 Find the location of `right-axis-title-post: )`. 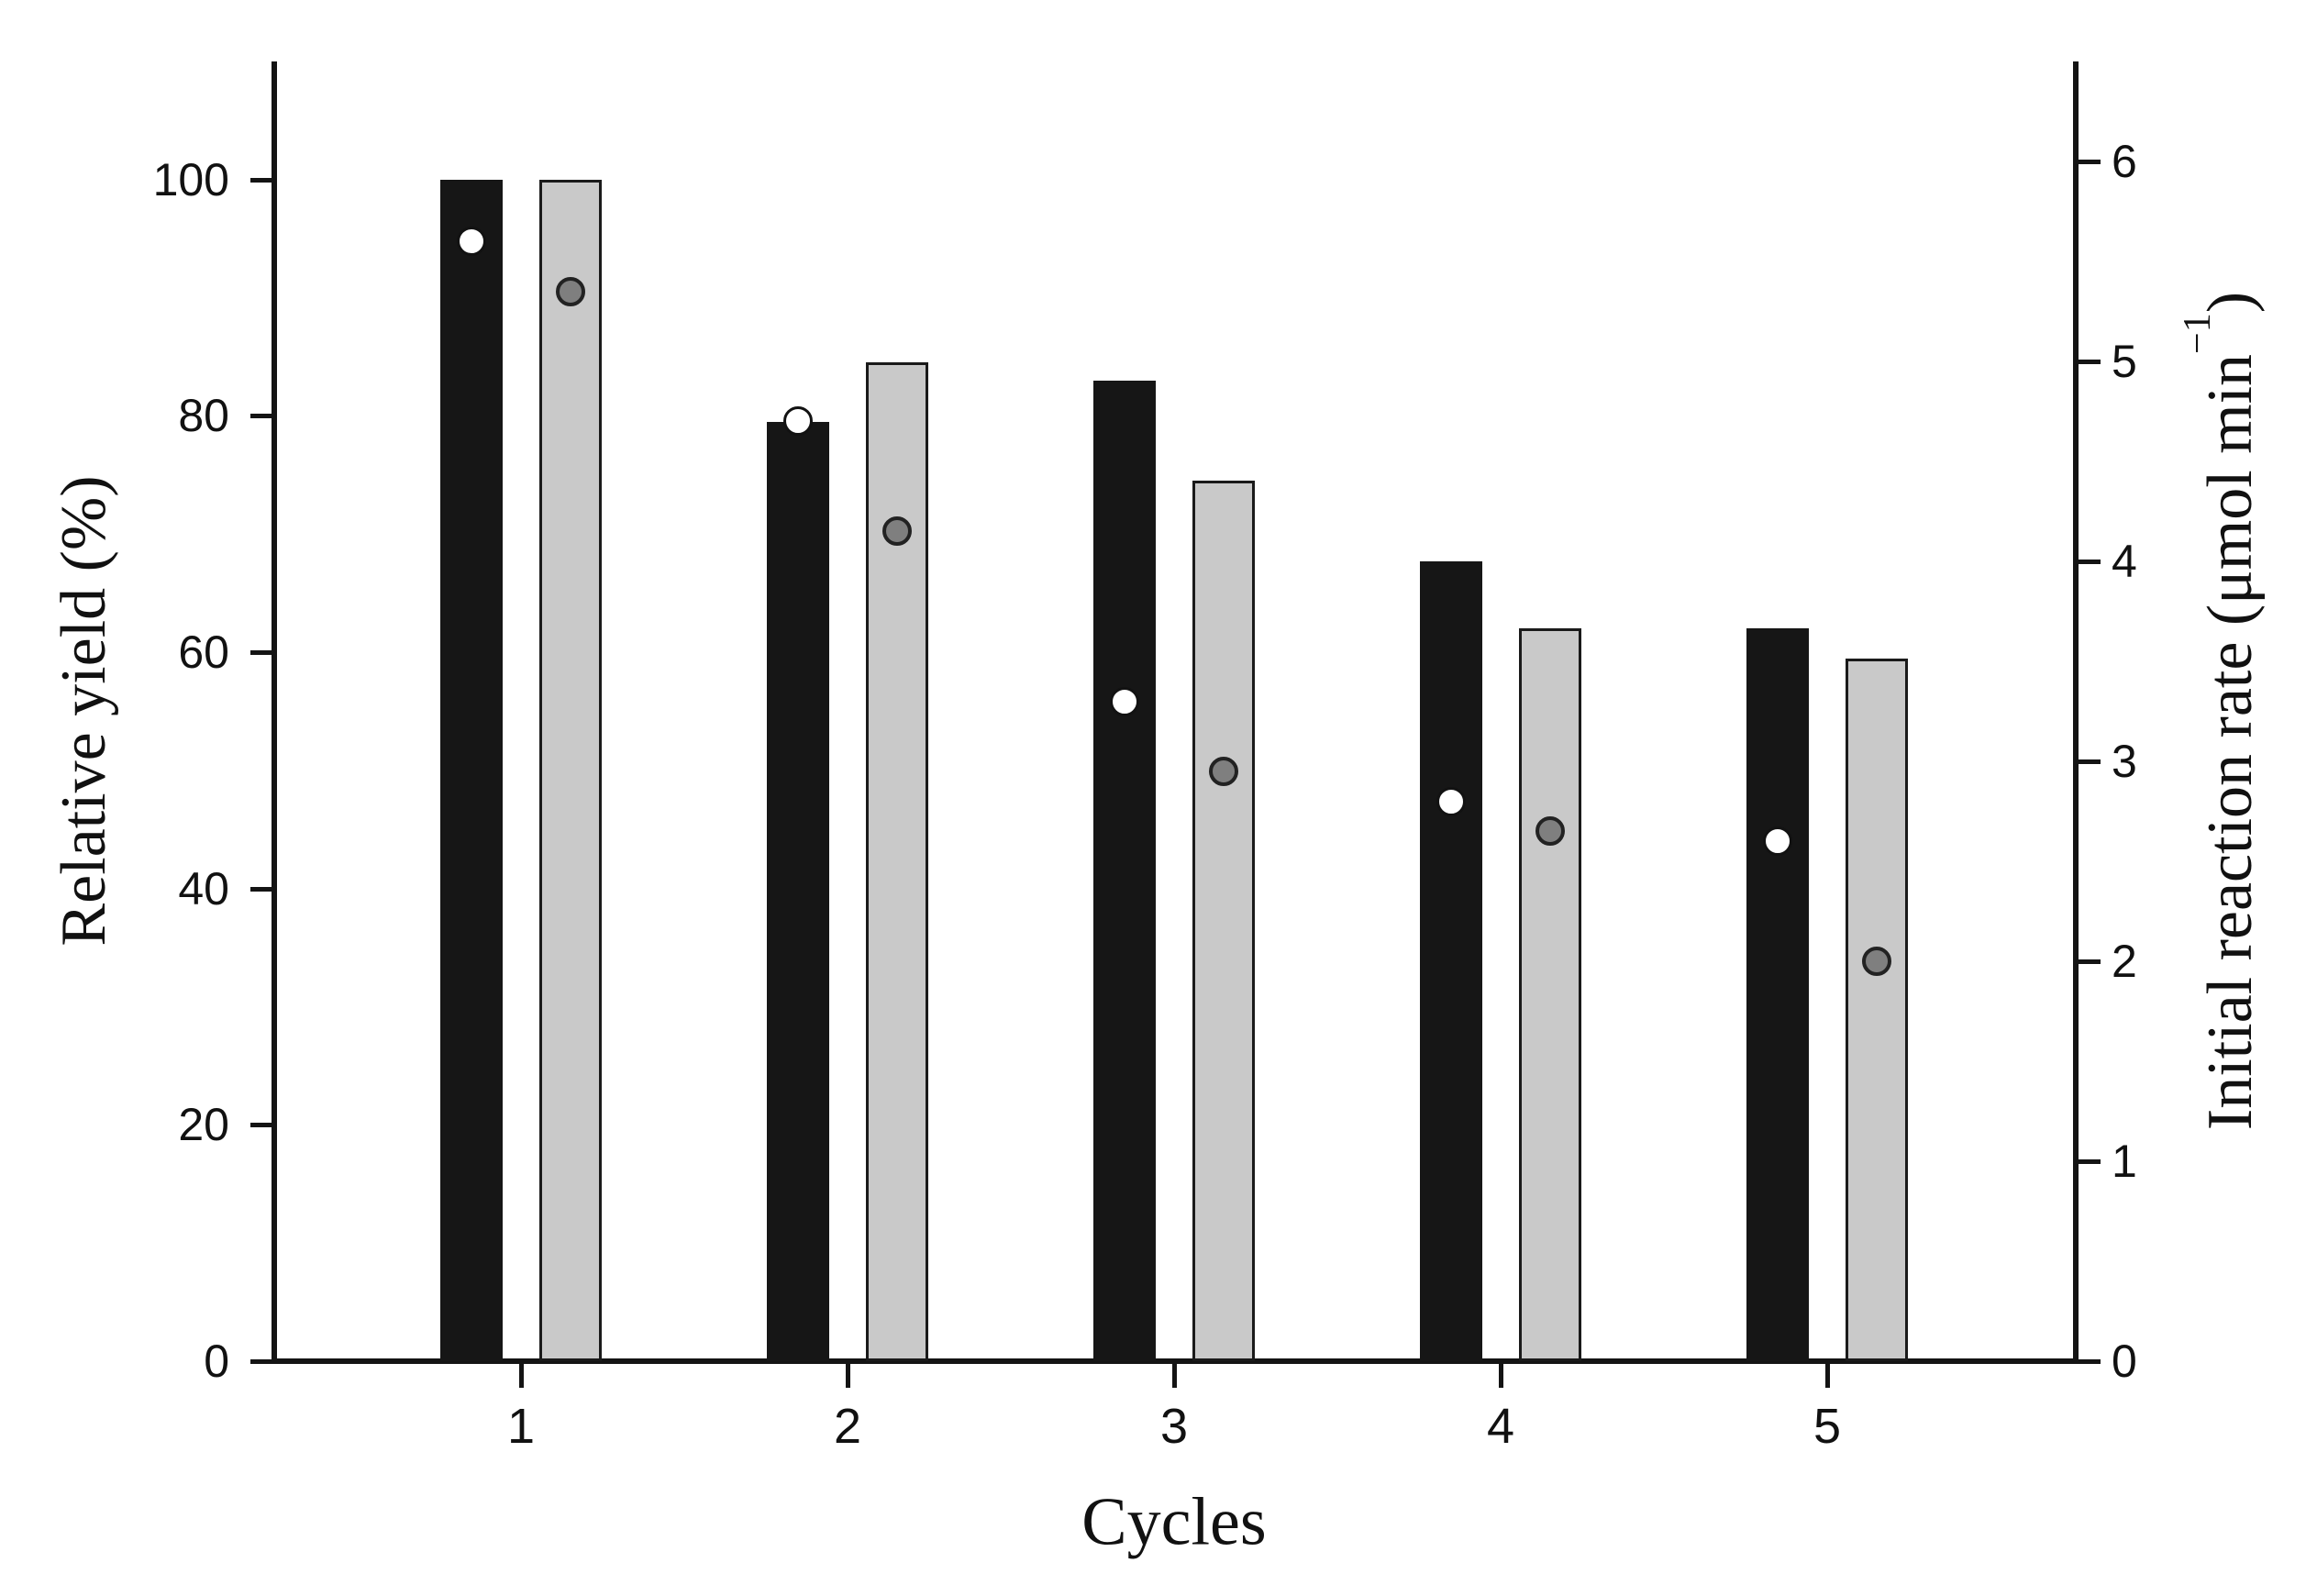

right-axis-title-post: ) is located at coordinates (2231, 302).